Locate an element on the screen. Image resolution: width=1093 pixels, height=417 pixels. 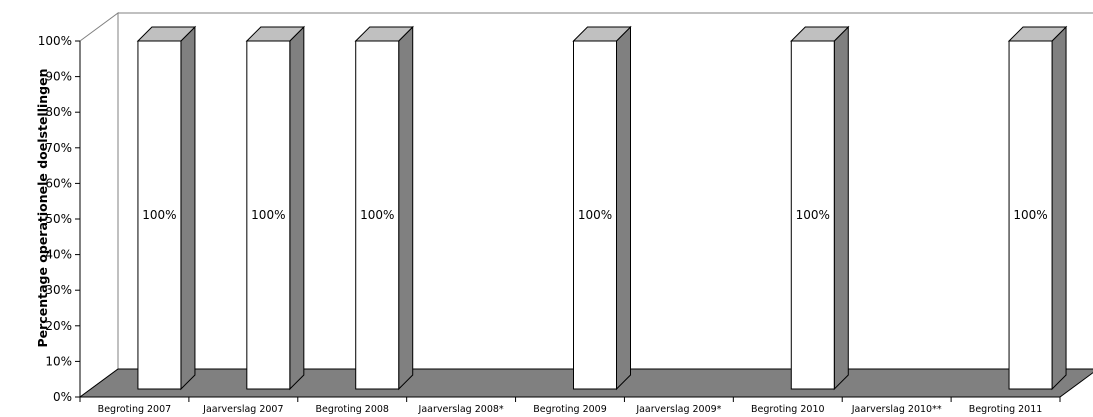
x-category-label: Jaarverslag 2010** is located at coordinates (896, 409).